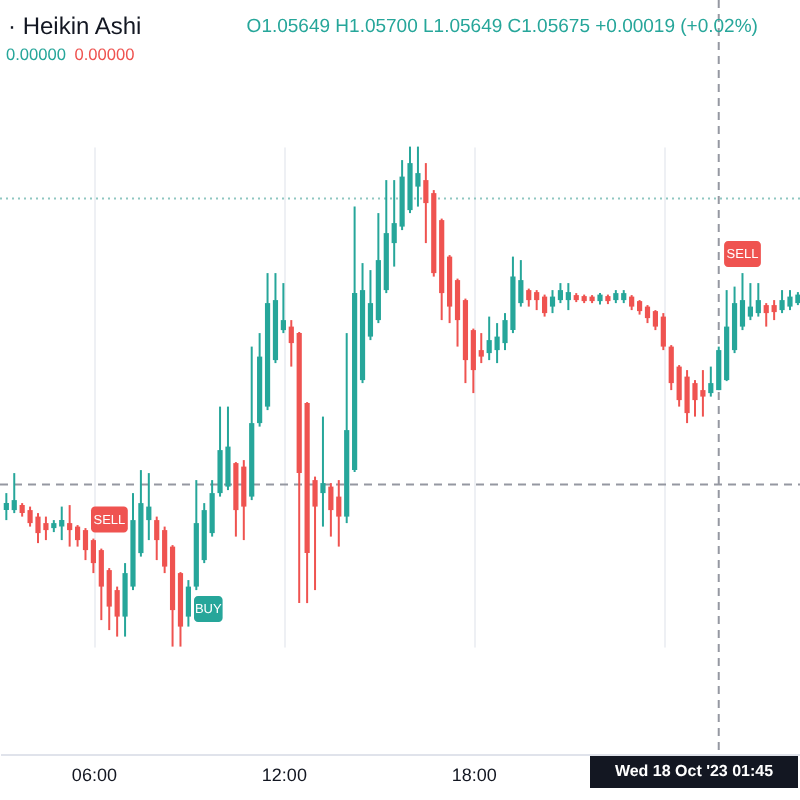 The height and width of the screenshot is (800, 800). What do you see at coordinates (284, 775) in the screenshot?
I see `x-tick-label: 12:00` at bounding box center [284, 775].